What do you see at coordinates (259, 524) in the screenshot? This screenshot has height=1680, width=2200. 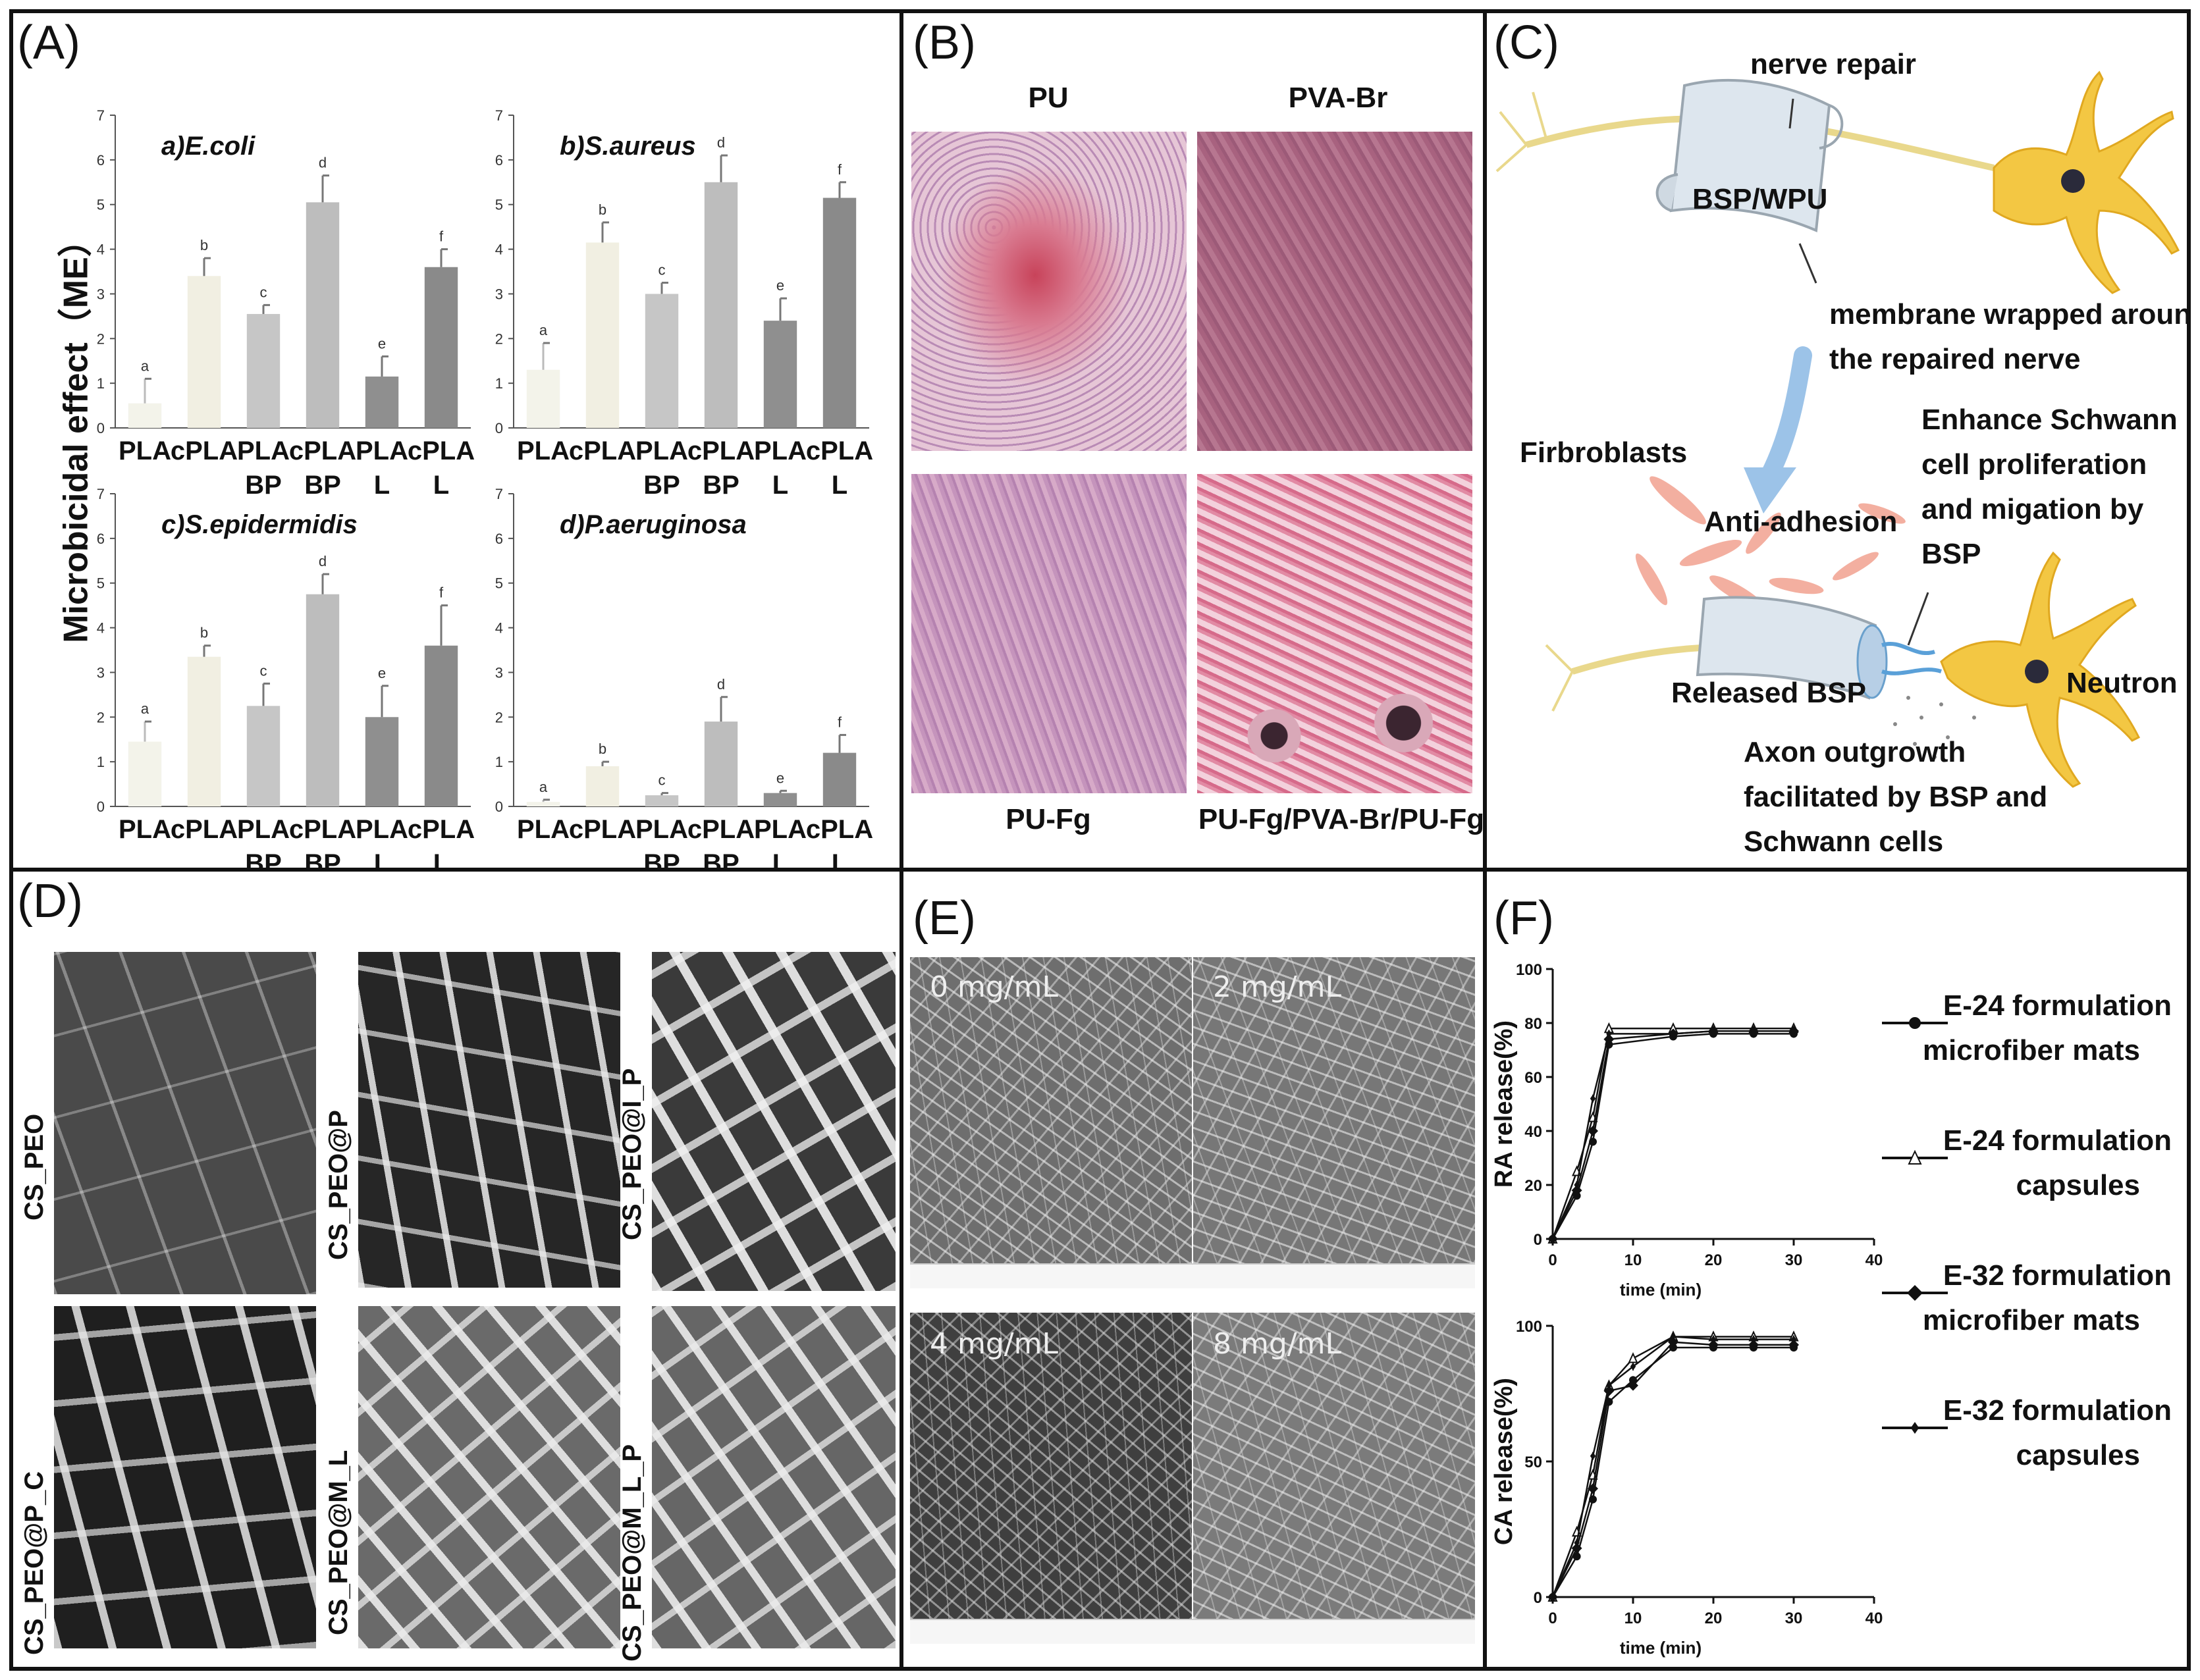 I see `chart-title: c)S.epidermidis` at bounding box center [259, 524].